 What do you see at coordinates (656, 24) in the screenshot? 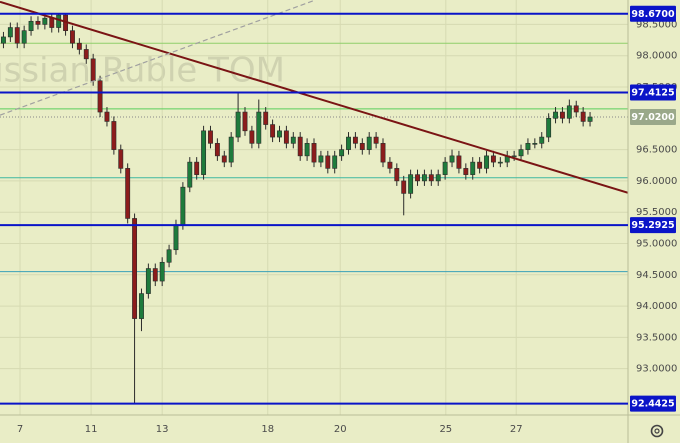
I see `y-tick-label: 98.5000` at bounding box center [656, 24].